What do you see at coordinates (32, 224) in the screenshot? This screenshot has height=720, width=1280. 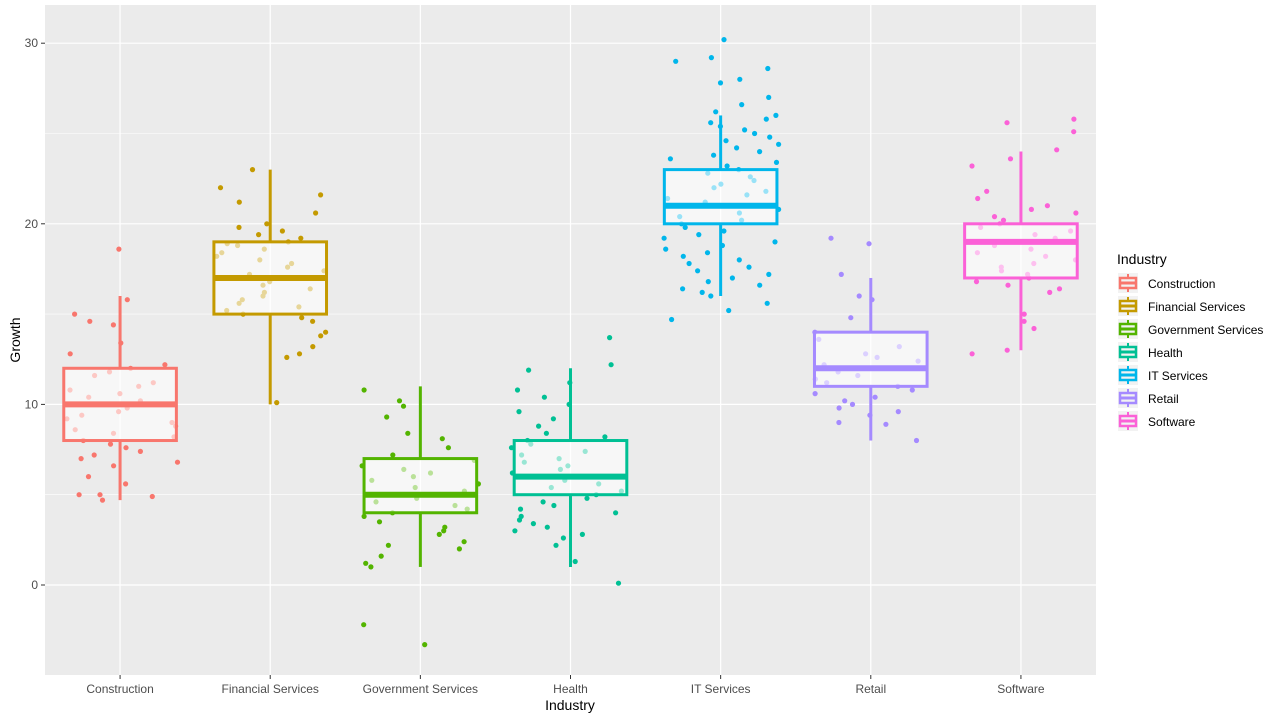 I see `y-tick-label: 20` at bounding box center [32, 224].